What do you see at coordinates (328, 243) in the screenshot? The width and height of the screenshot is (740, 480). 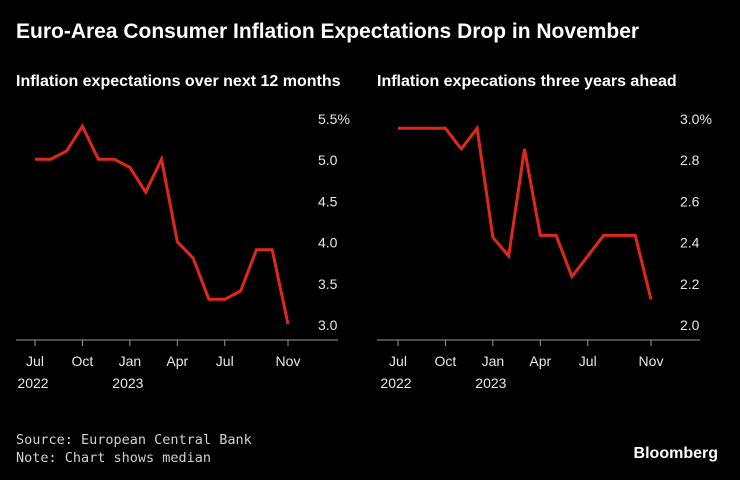 I see `y-tick-label: 4.0` at bounding box center [328, 243].